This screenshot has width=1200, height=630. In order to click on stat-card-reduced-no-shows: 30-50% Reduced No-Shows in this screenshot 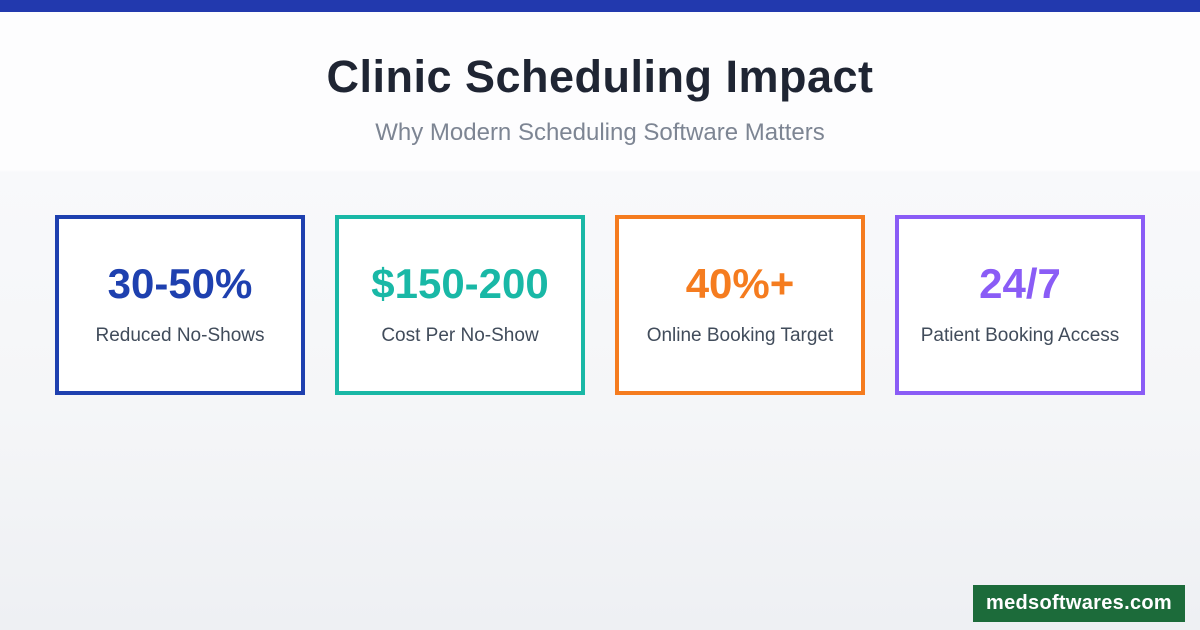, I will do `click(180, 305)`.